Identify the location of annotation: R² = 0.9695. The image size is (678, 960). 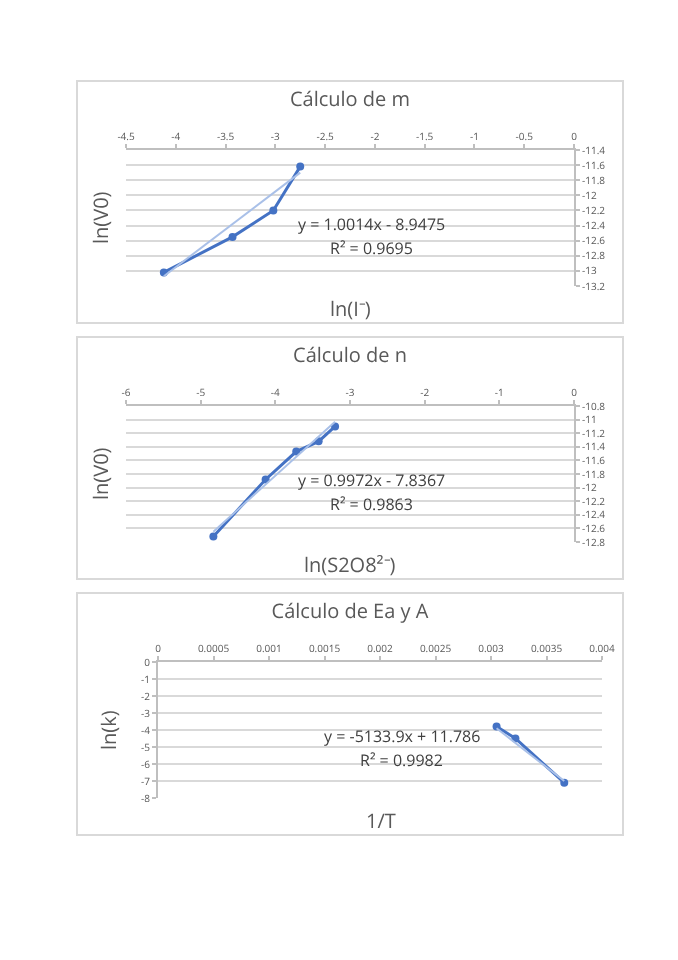
(372, 249).